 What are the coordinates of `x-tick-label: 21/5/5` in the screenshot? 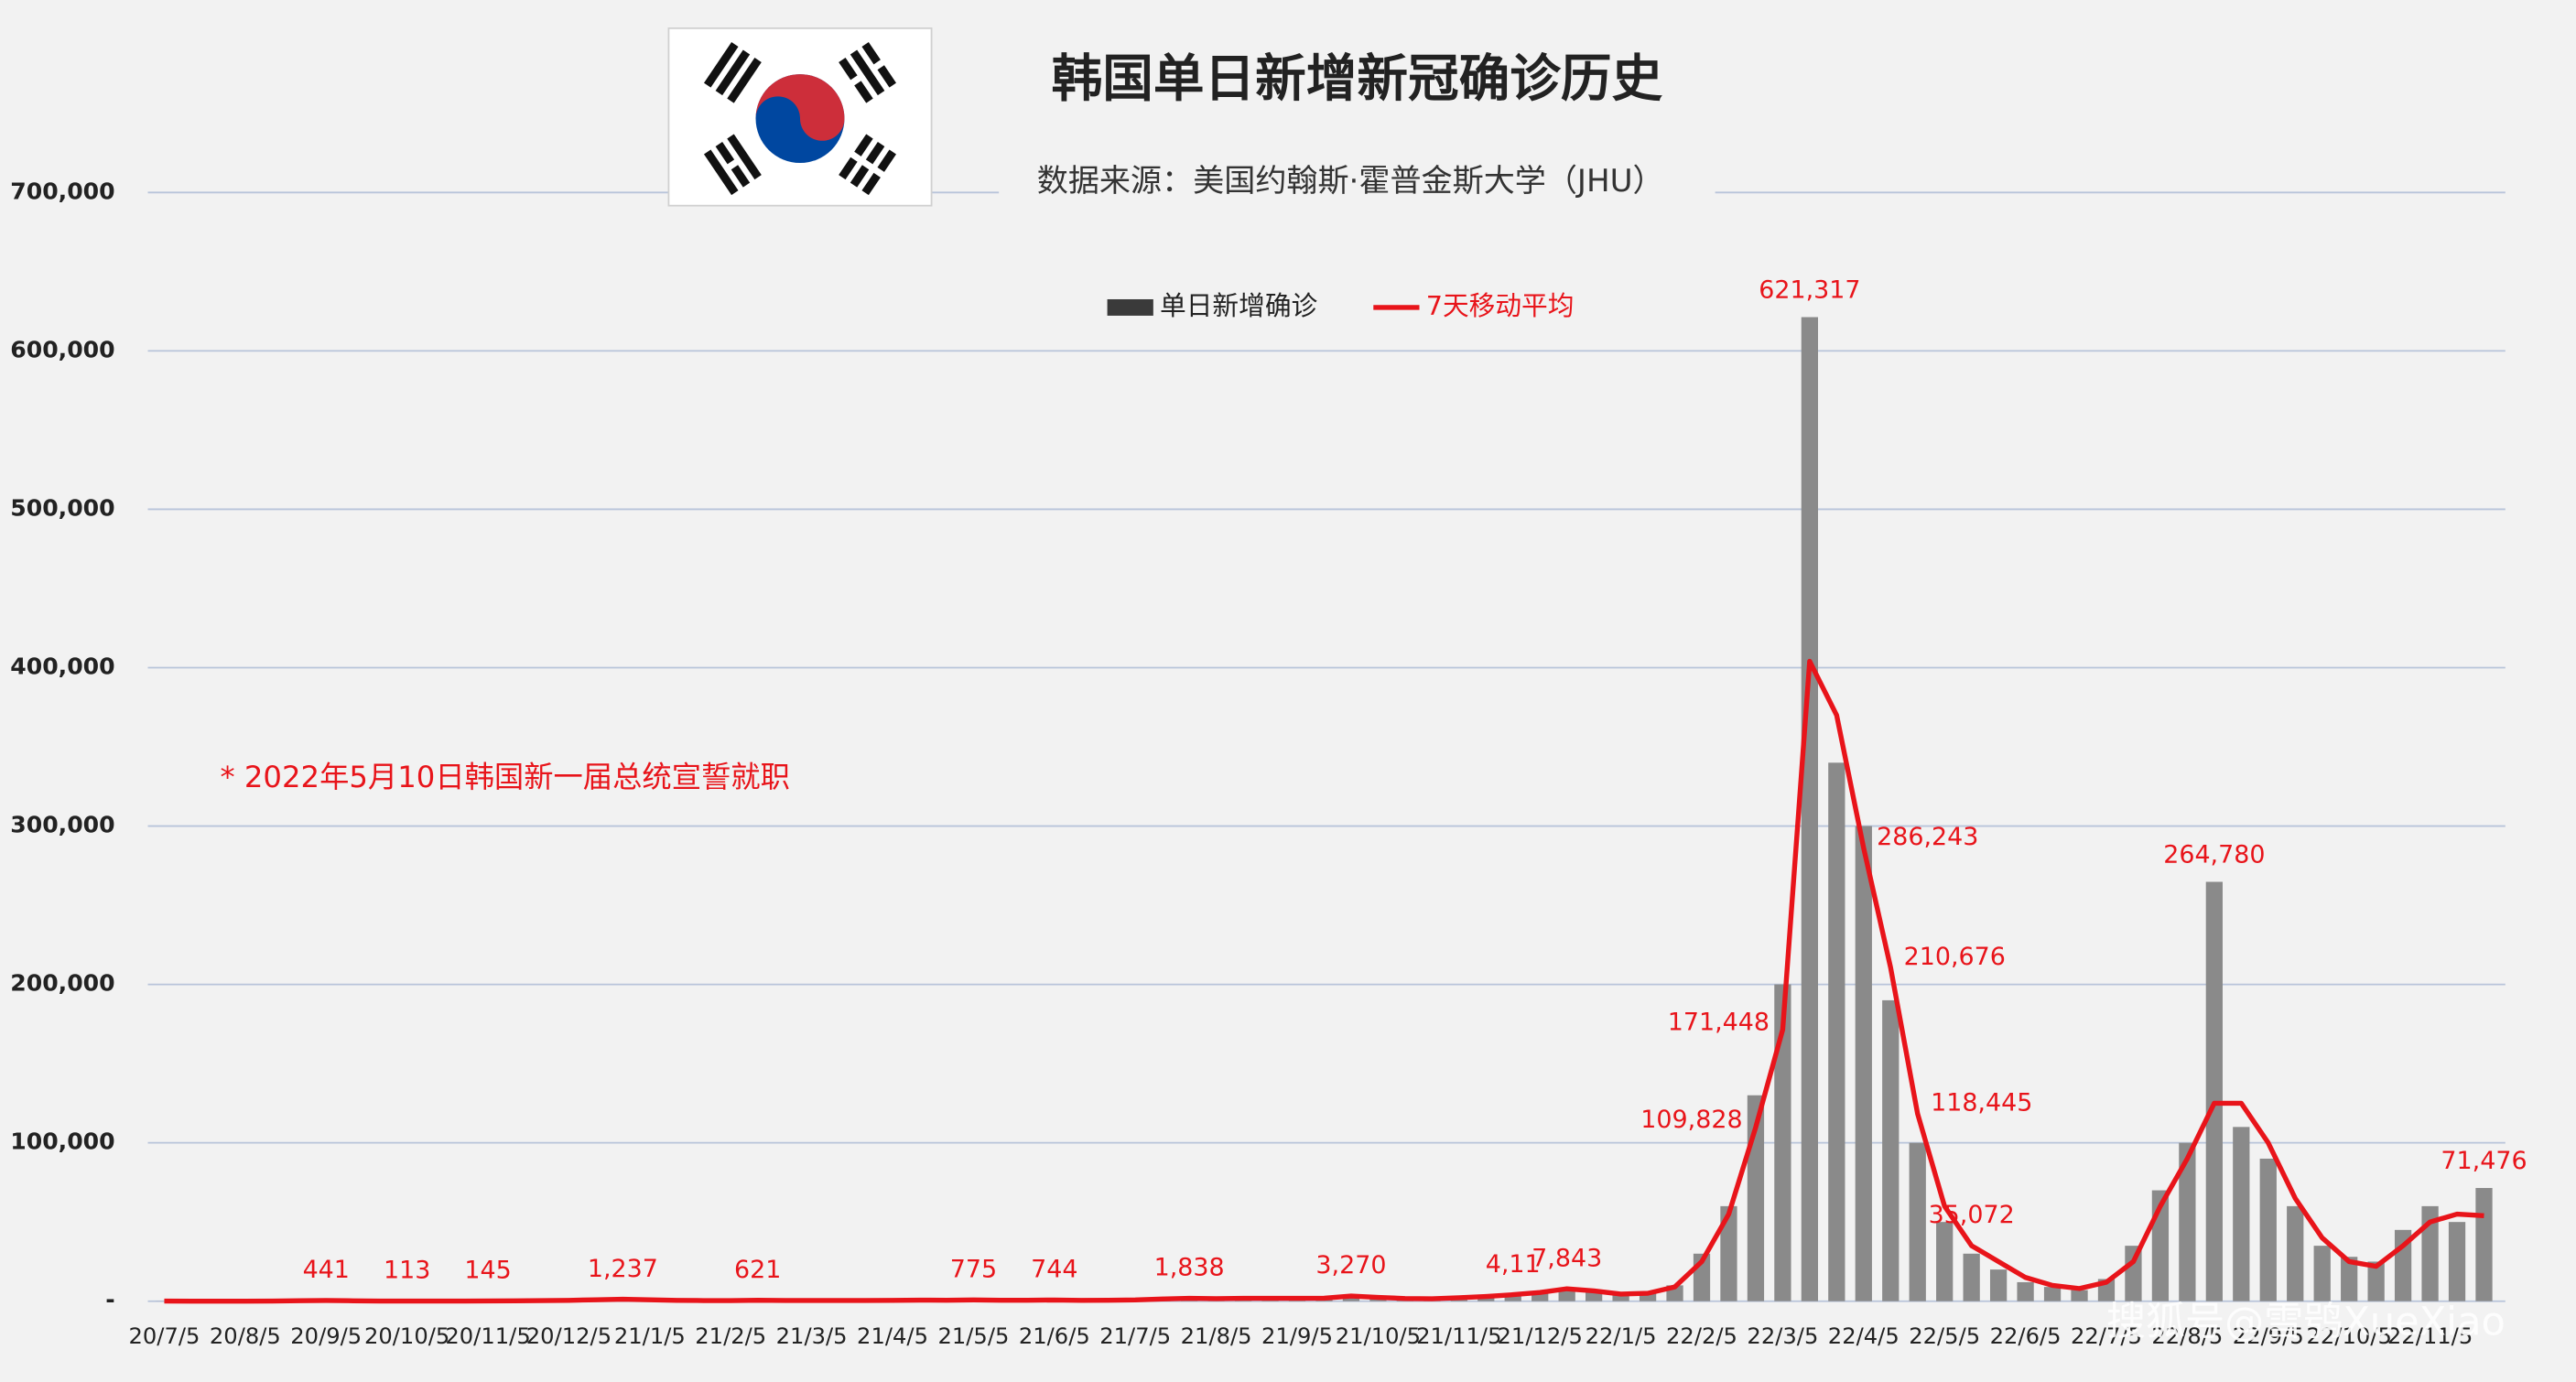 It's located at (973, 1336).